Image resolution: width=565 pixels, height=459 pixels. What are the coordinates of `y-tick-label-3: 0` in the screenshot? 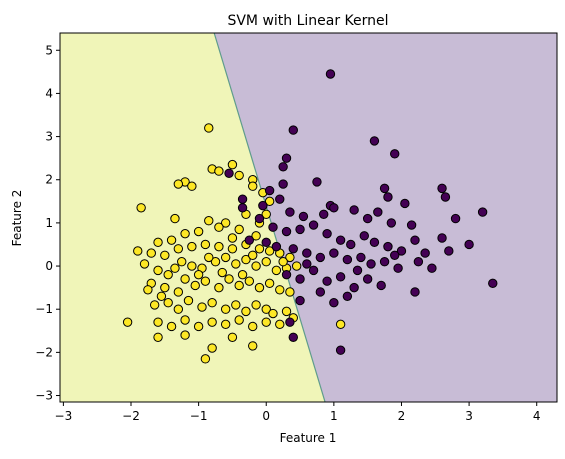 It's located at (49, 266).